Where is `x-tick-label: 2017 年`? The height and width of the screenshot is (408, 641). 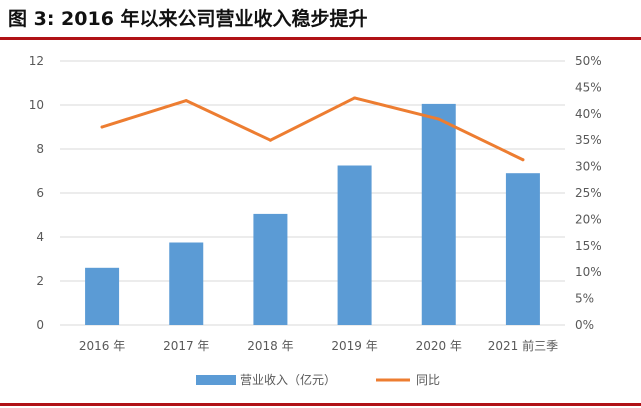
x-tick-label: 2017 年 is located at coordinates (186, 346).